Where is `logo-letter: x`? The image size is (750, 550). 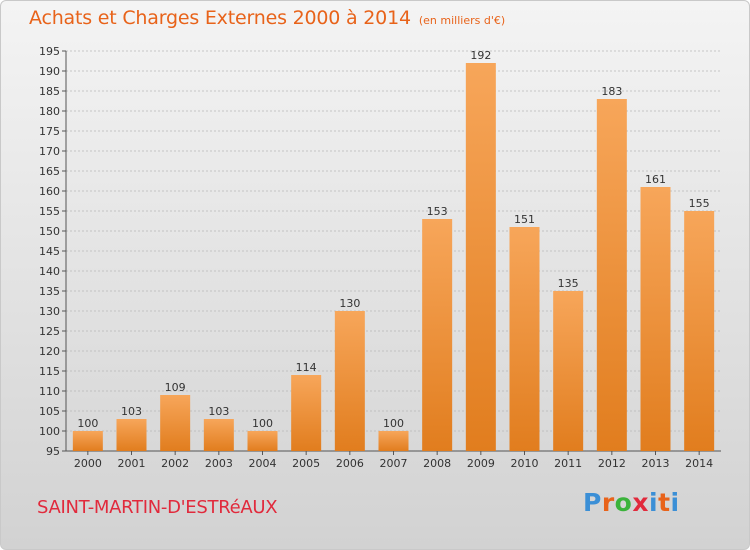
logo-letter: x is located at coordinates (640, 502).